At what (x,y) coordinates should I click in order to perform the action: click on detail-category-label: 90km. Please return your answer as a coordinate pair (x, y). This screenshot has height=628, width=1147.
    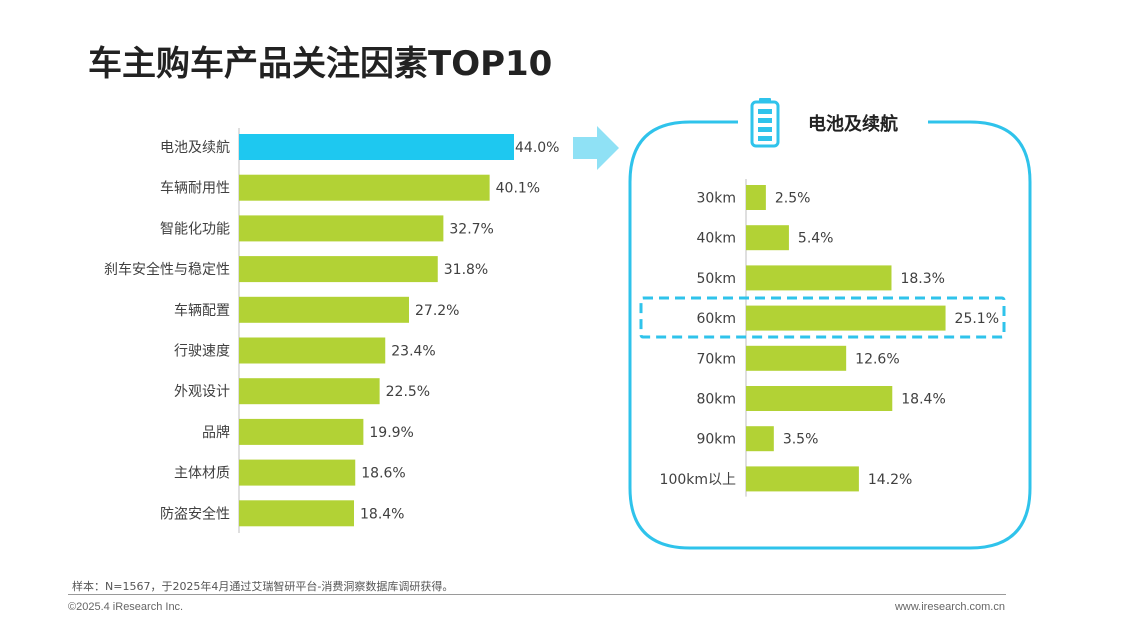
    Looking at the image, I should click on (716, 440).